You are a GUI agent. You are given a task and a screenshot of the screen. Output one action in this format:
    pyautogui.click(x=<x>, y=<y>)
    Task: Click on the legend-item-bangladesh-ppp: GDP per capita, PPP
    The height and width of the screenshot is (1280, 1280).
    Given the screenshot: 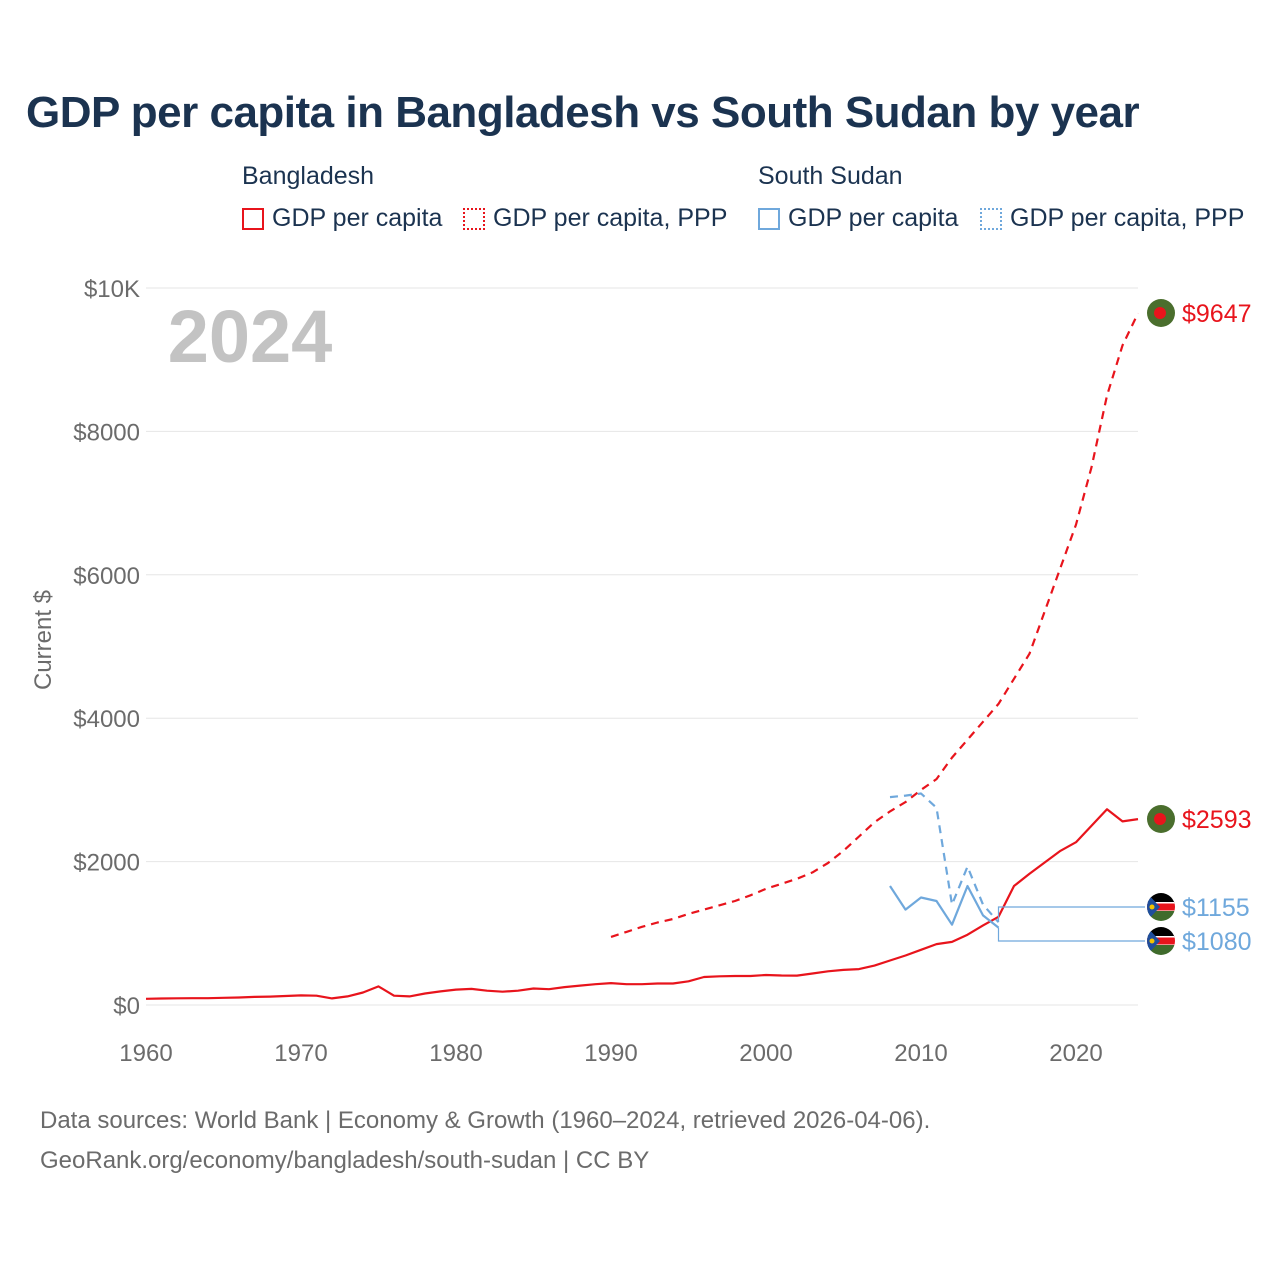 What is the action you would take?
    pyautogui.click(x=595, y=218)
    